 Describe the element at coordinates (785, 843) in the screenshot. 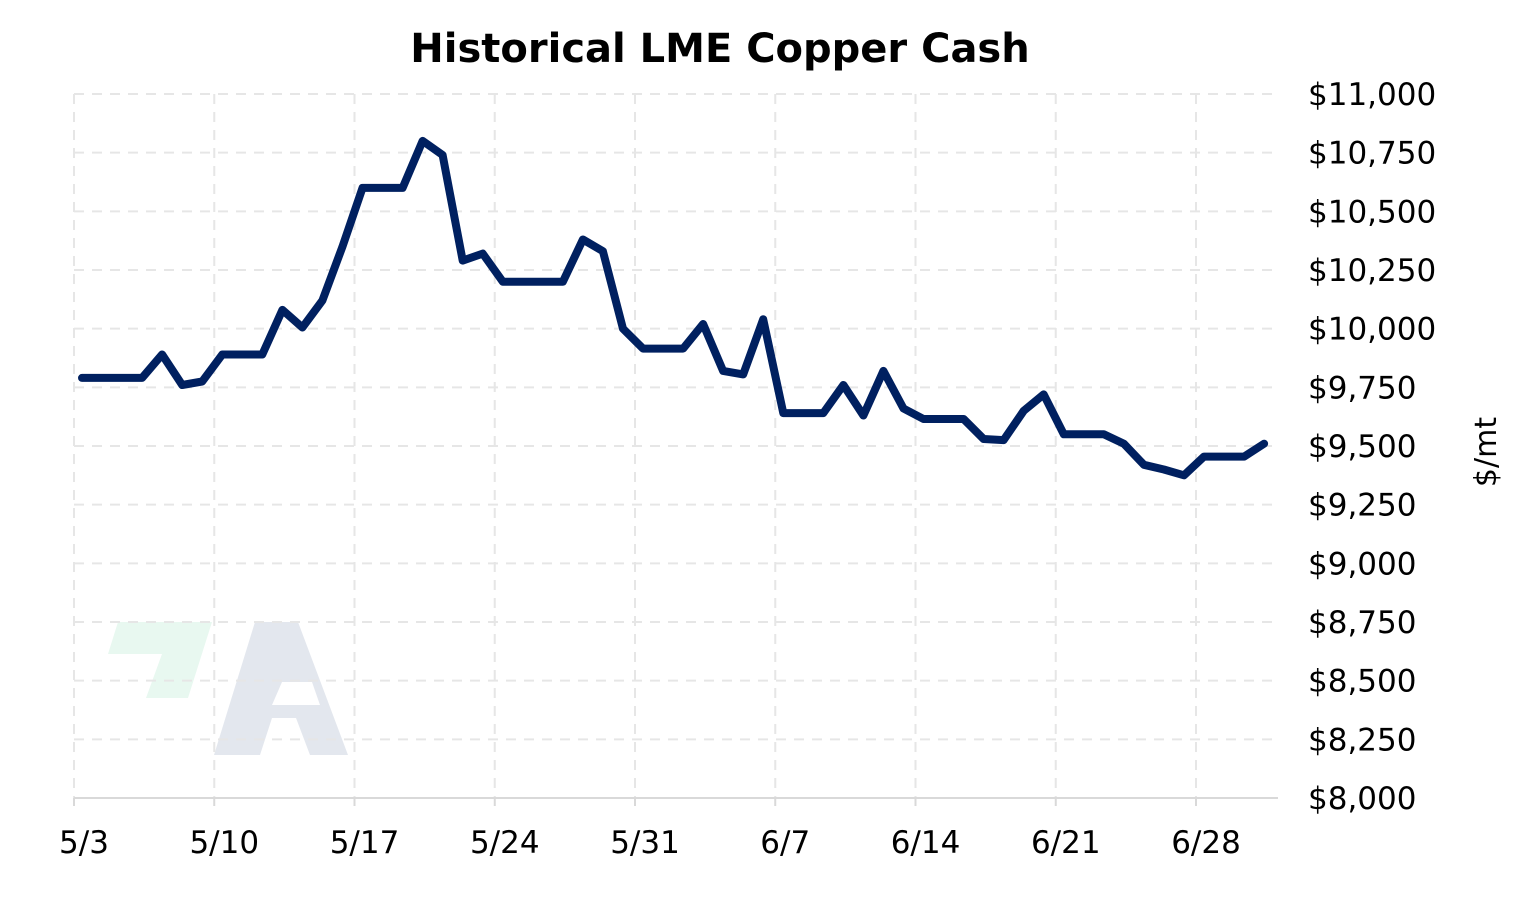

I see `x-tick-label: 6/7` at that location.